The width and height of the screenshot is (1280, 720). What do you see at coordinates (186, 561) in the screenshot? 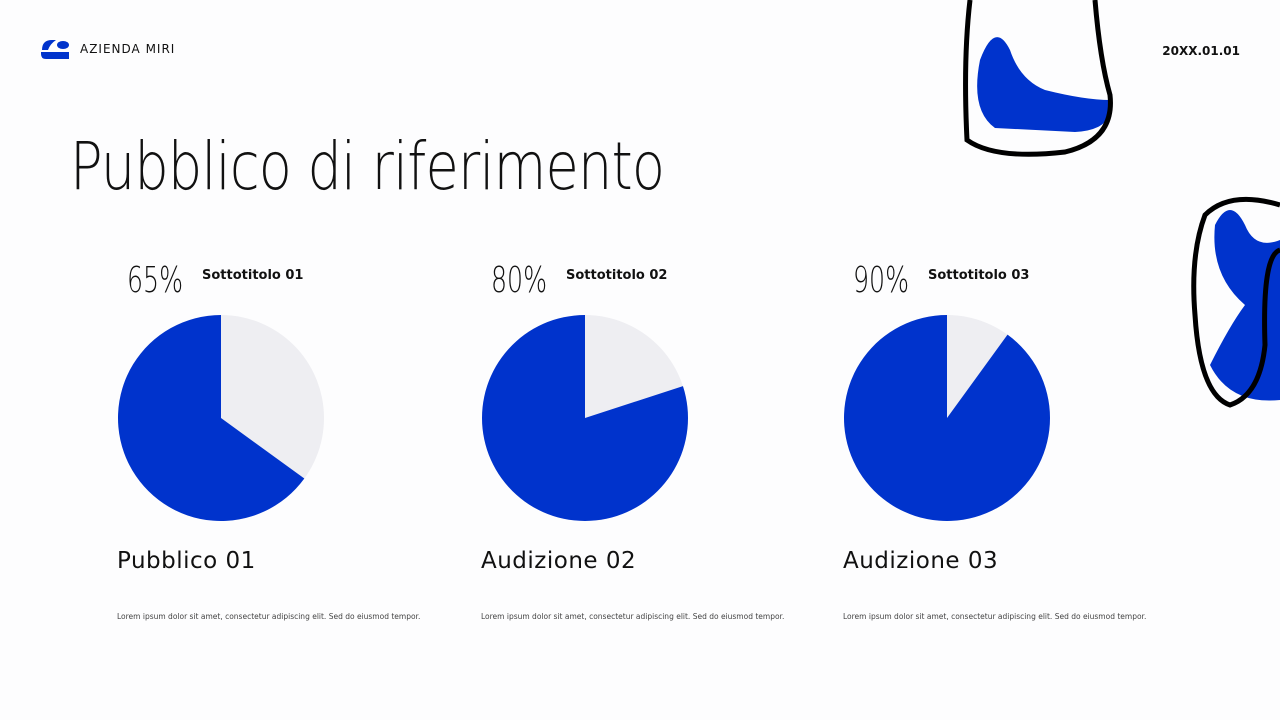
I see `audience-name: Pubblico 01` at bounding box center [186, 561].